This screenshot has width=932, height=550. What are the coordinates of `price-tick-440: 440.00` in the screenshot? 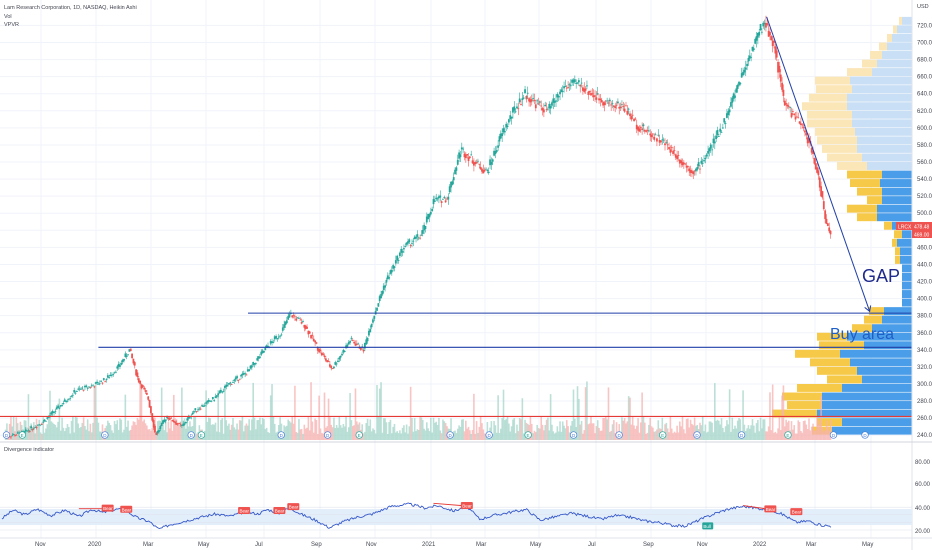 It's located at (924, 265).